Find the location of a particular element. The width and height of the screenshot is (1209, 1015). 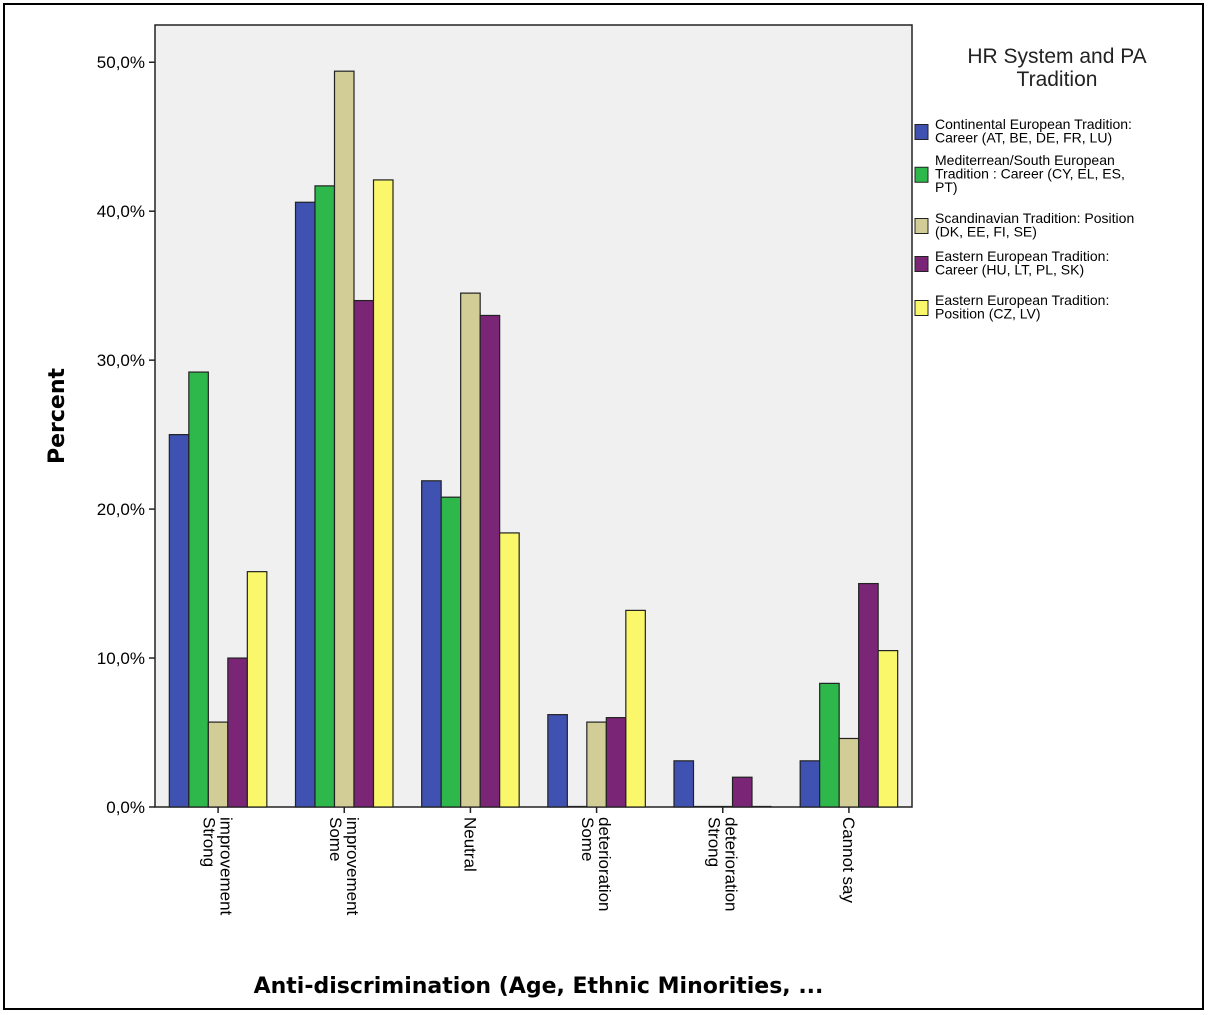

y-tick-label: 10,0% is located at coordinates (121, 658).